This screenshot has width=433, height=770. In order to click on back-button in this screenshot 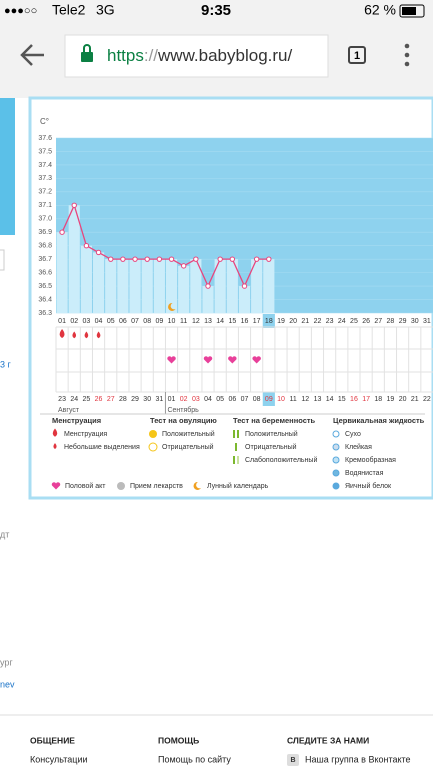, I will do `click(32, 55)`.